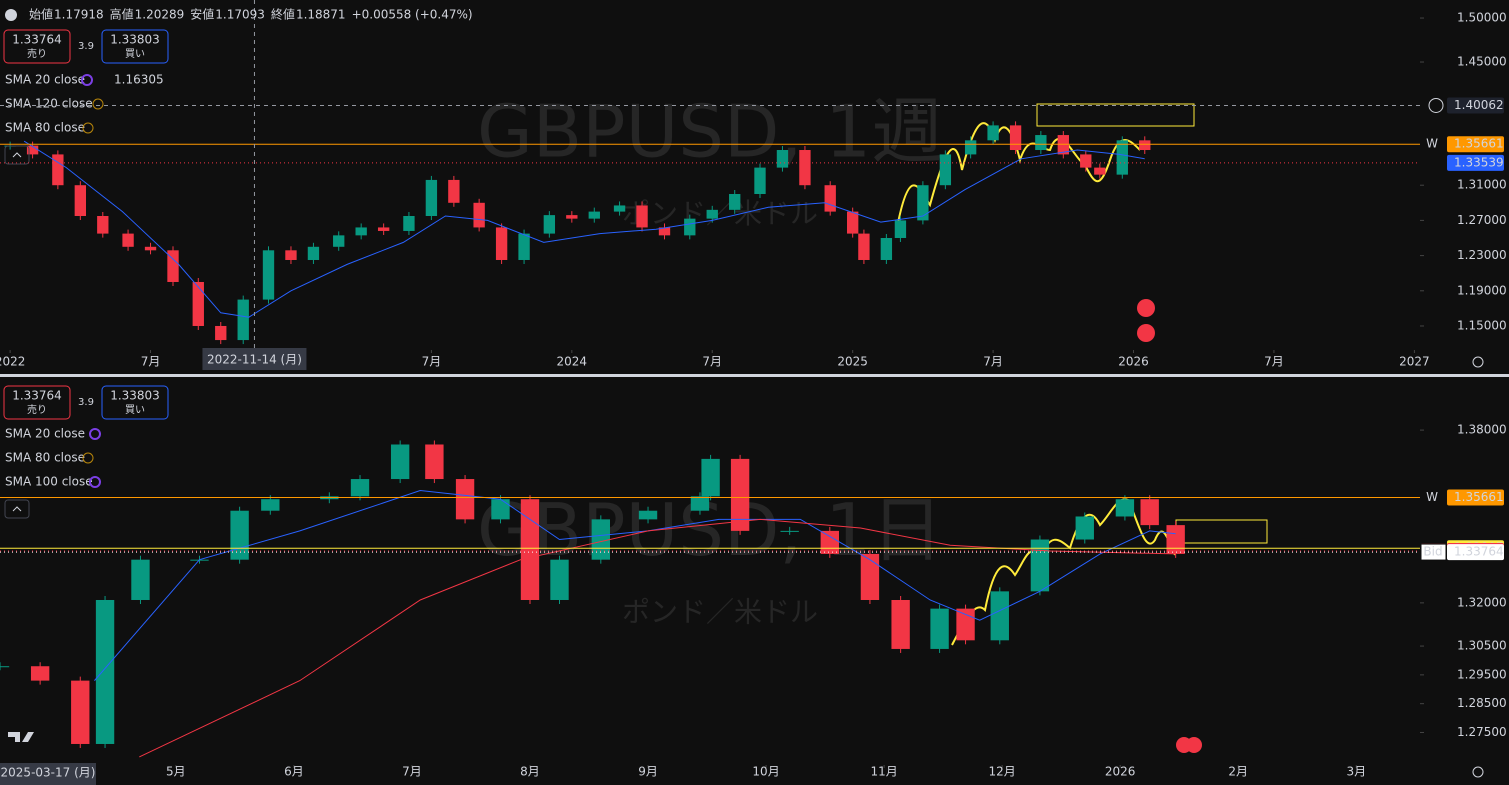  I want to click on y-tick-label: 1.31000, so click(1482, 185).